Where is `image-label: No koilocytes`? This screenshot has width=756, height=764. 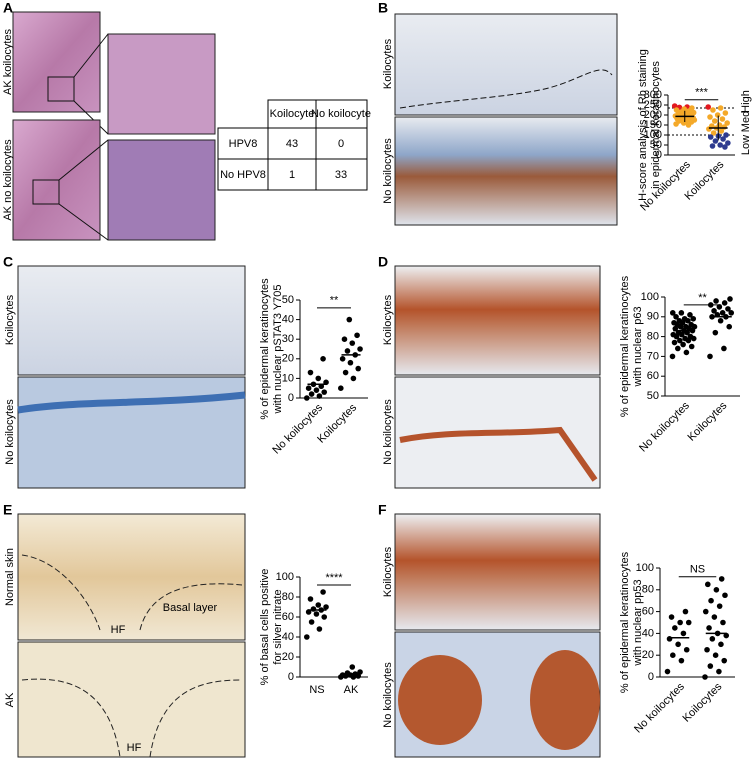 image-label: No koilocytes is located at coordinates (388, 695).